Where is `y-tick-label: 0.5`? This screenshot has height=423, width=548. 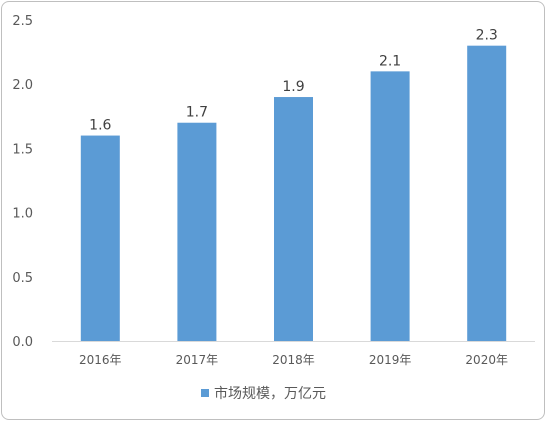 y-tick-label: 0.5 is located at coordinates (22, 278).